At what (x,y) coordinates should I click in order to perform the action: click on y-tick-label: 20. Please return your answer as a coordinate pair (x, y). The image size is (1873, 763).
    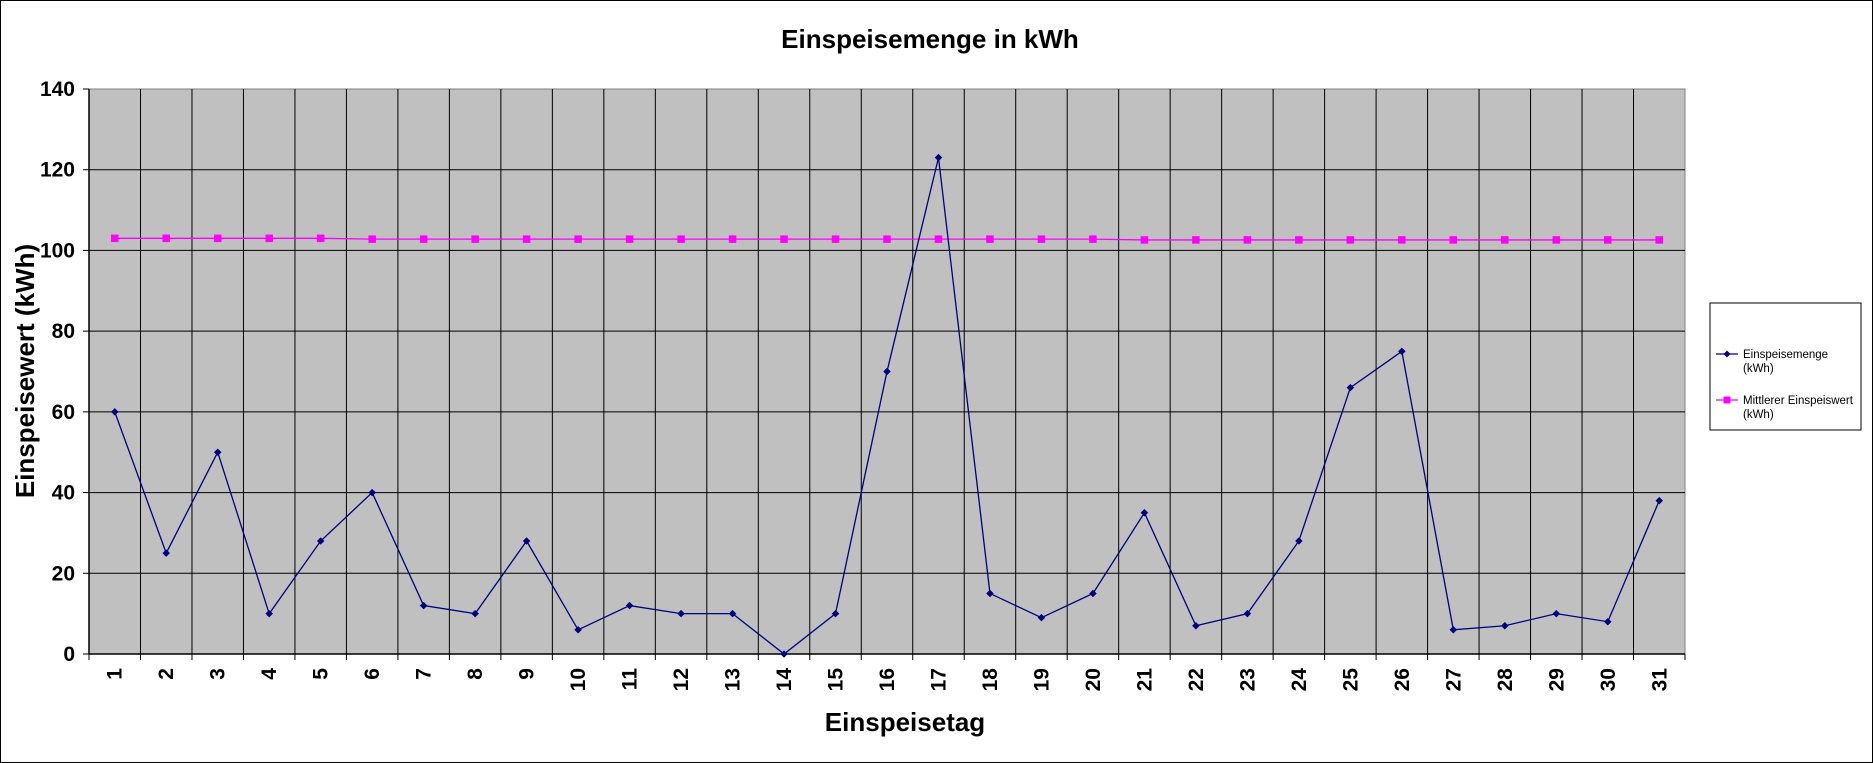
    Looking at the image, I should click on (63, 573).